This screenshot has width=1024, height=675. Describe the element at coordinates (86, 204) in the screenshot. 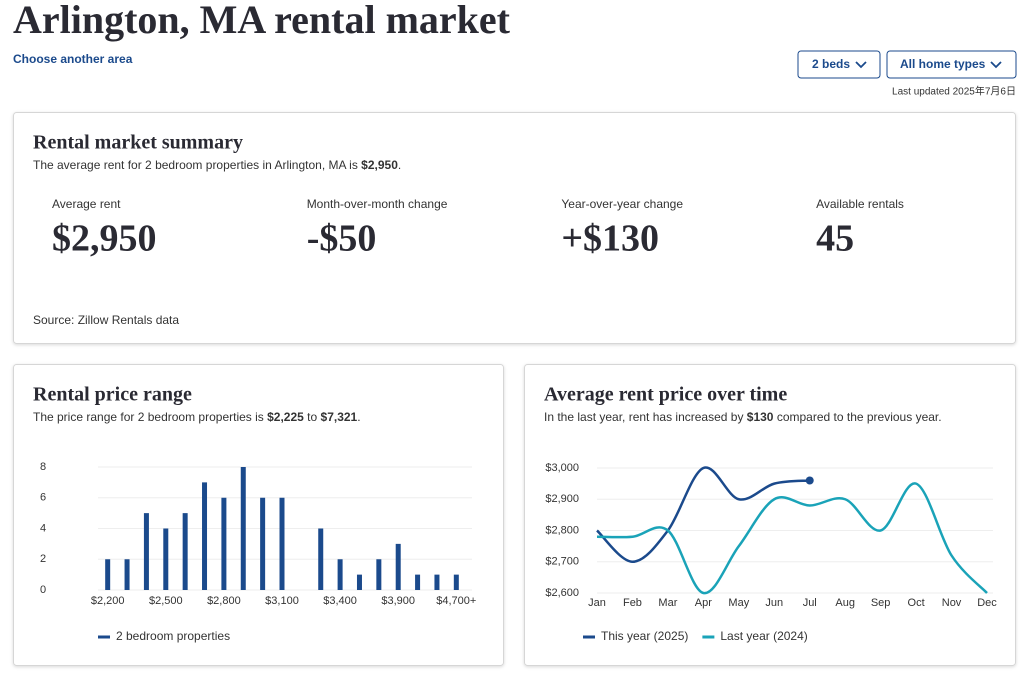

I see `stat-label: Average rent` at that location.